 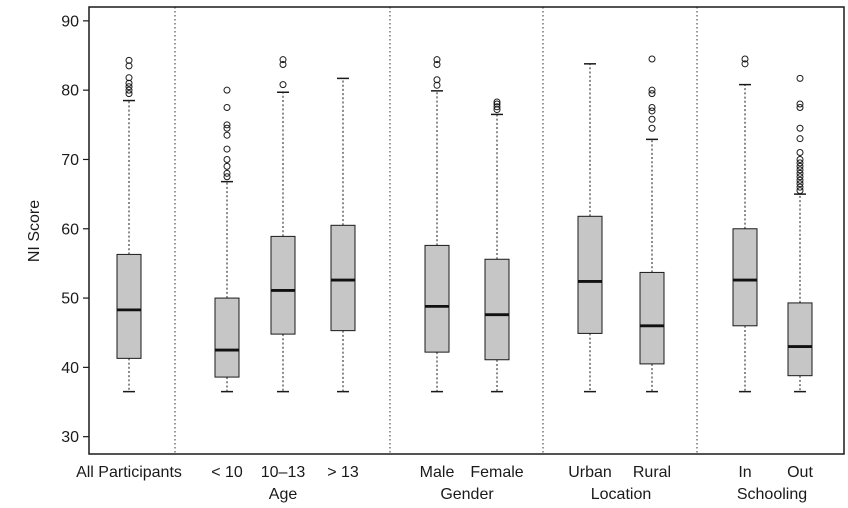 I want to click on group-label-schooling: Schooling, so click(x=772, y=494).